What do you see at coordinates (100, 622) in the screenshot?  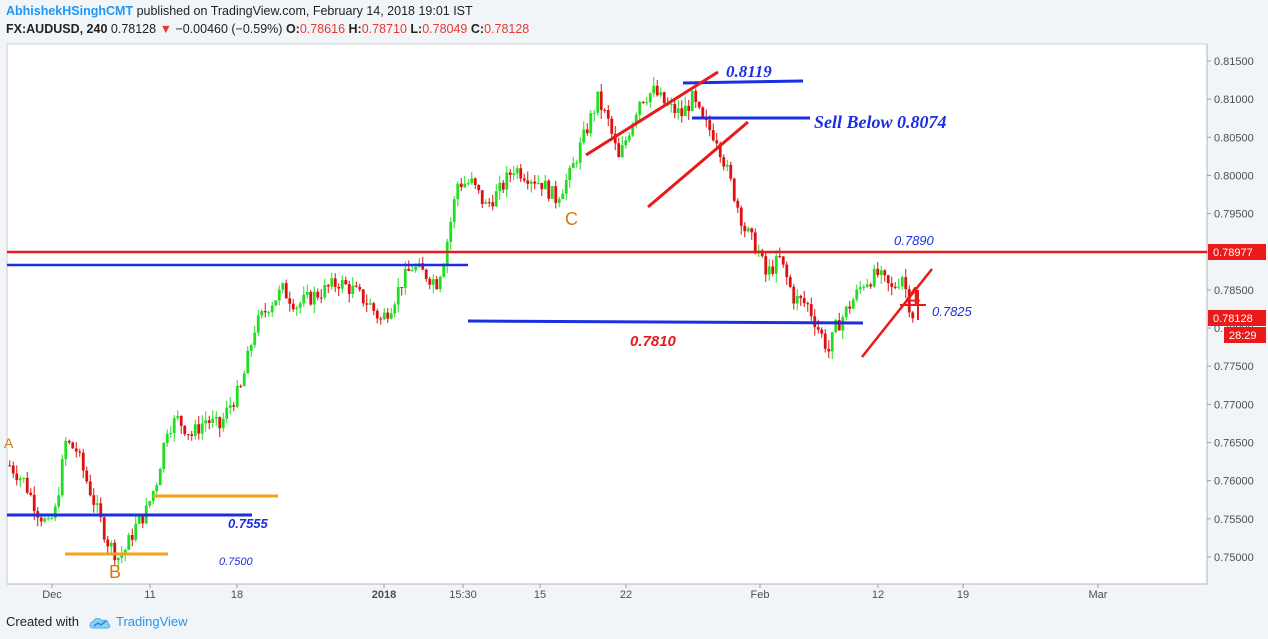 I see `tradingview-cloud-icon` at bounding box center [100, 622].